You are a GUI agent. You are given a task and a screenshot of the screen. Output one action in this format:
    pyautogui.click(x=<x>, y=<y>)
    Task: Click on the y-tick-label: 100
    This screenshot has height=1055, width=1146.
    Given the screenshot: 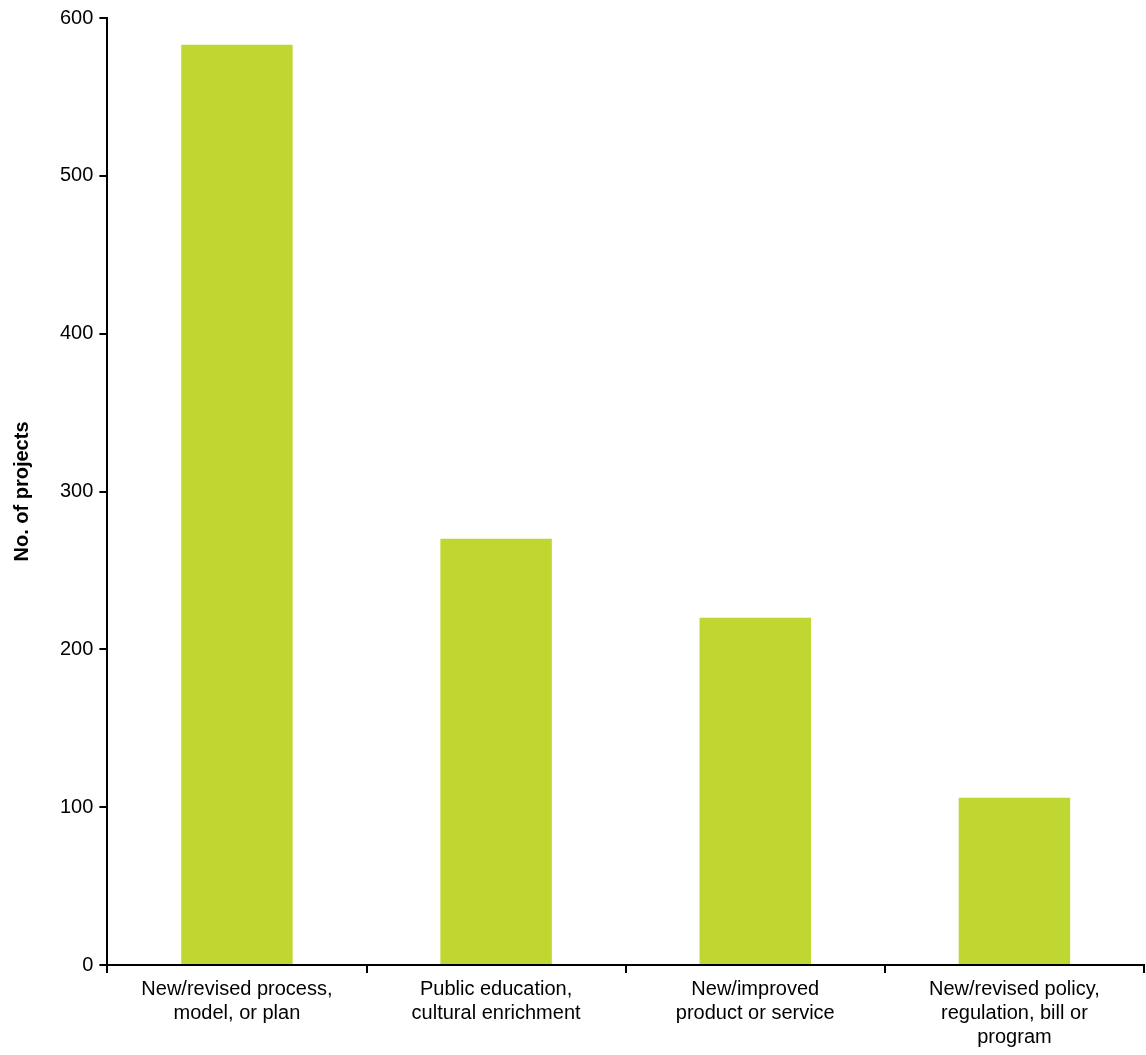 What is the action you would take?
    pyautogui.click(x=76, y=805)
    